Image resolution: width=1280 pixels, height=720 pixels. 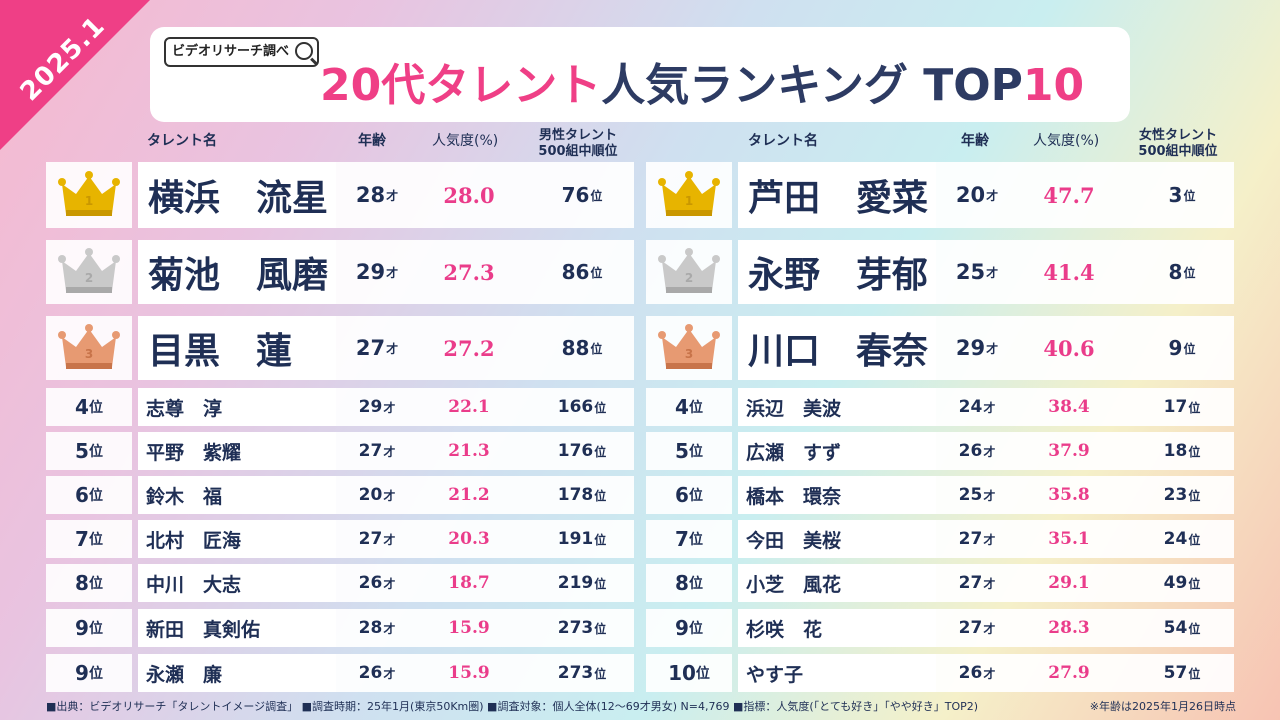 What do you see at coordinates (1175, 583) in the screenshot?
I see `rank-500-value: 49` at bounding box center [1175, 583].